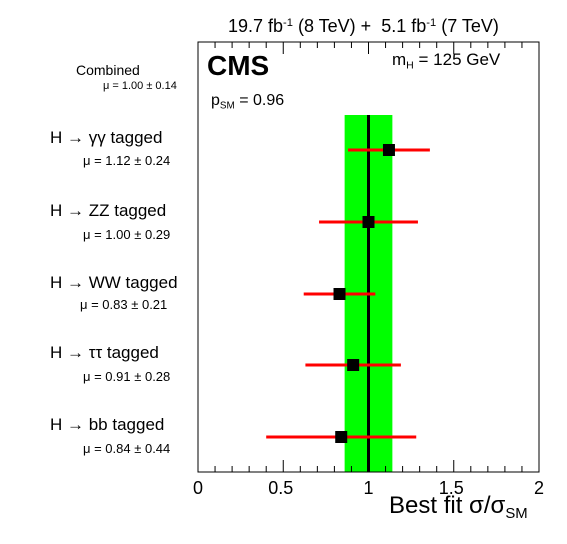  What do you see at coordinates (124, 304) in the screenshot?
I see `channel-mu-ww: μ = 0.83 ± 0.21` at bounding box center [124, 304].